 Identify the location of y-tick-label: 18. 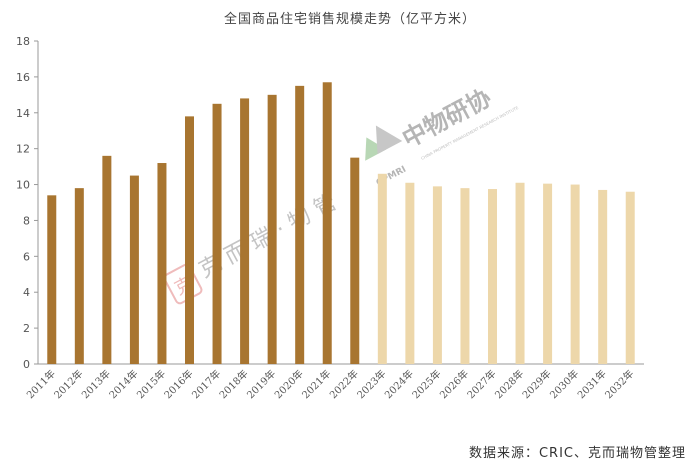
(23, 41).